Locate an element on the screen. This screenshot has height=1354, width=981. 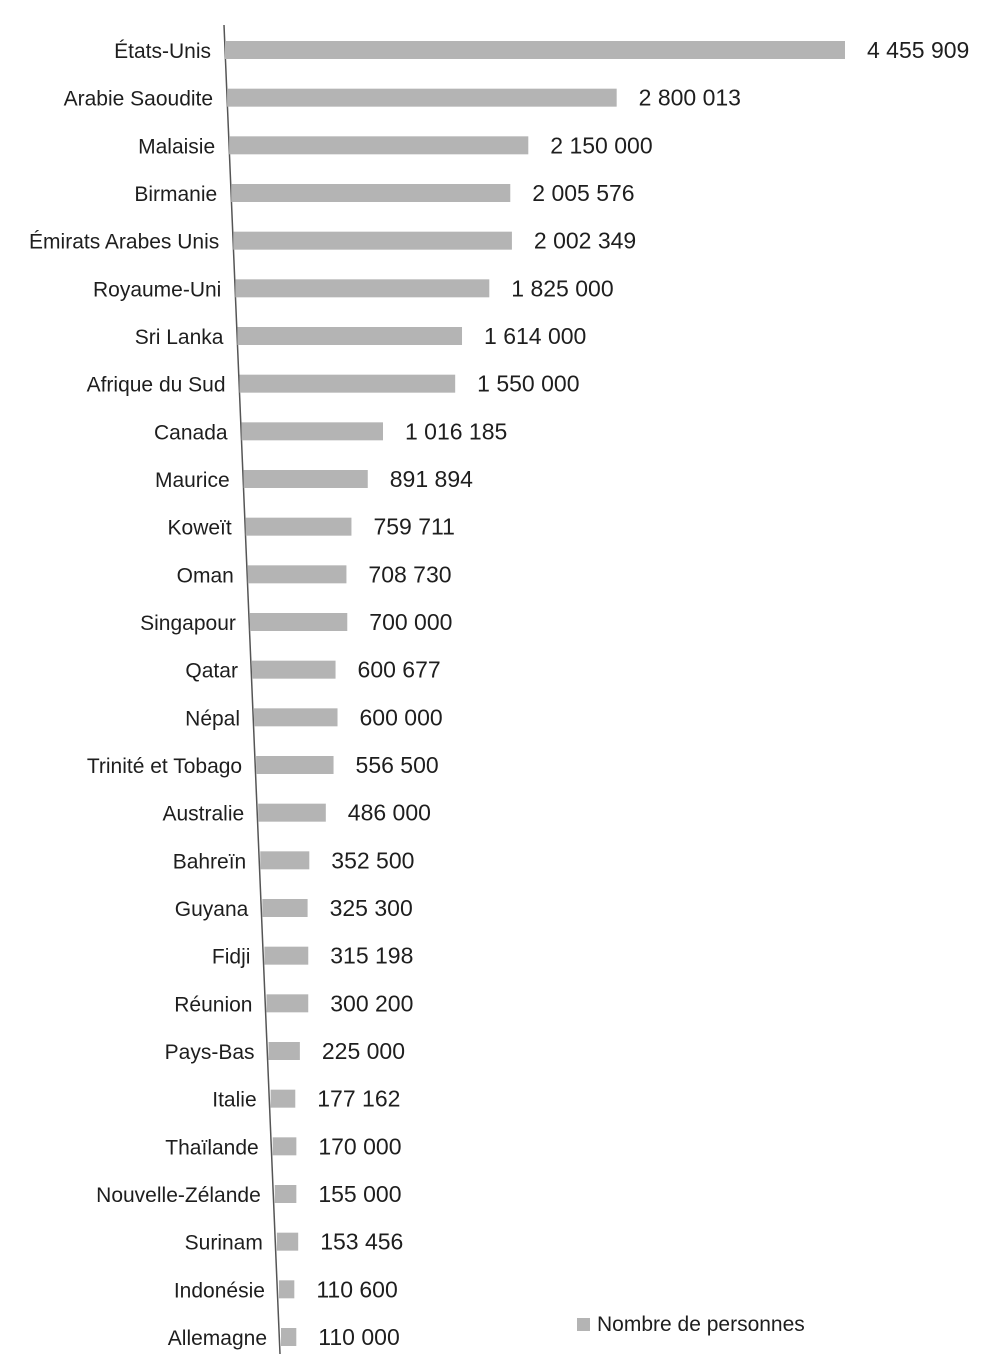
bar-row: Italie 177 162 is located at coordinates (306, 1099).